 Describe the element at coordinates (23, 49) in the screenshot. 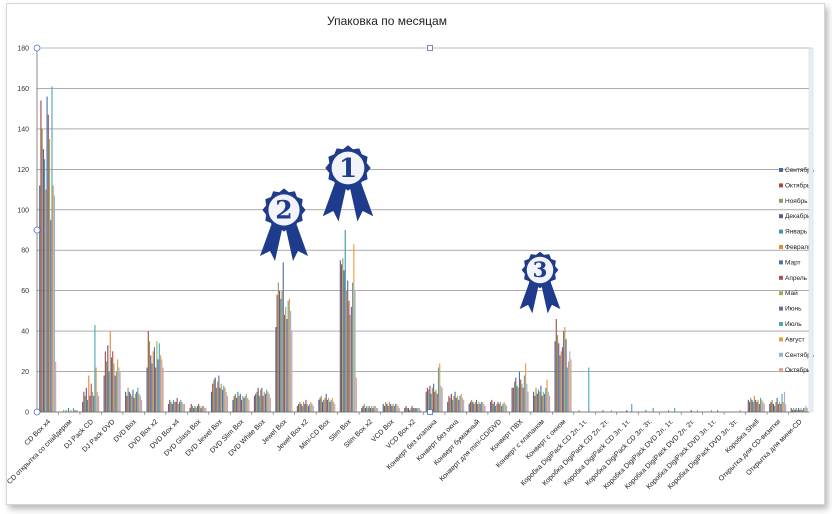

I see `y-tick-label: 180` at that location.